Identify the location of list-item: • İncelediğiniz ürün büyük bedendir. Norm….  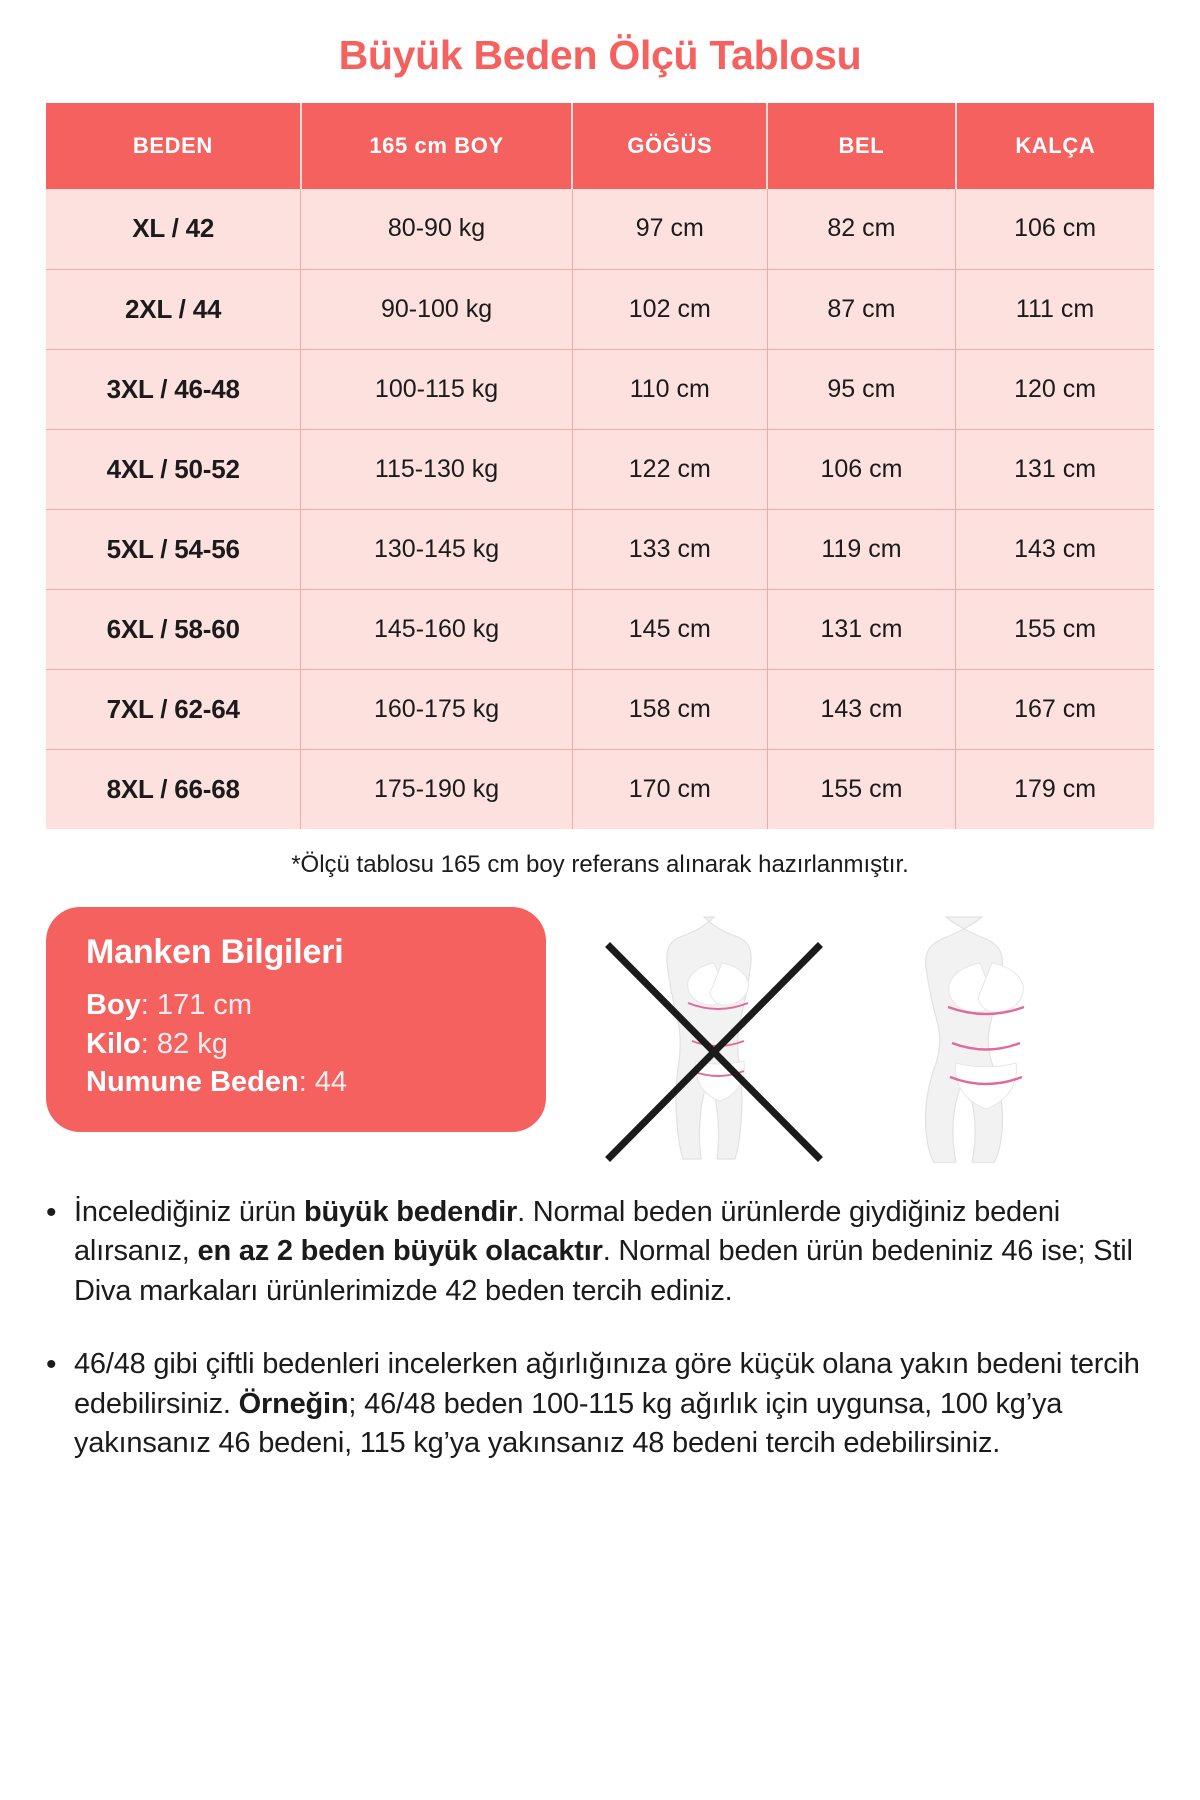
(600, 1252).